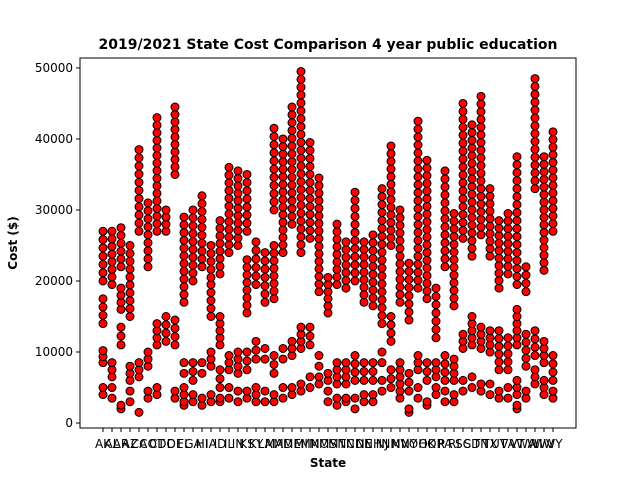  Describe the element at coordinates (211, 444) in the screenshot. I see `x-tick-label-ia: IA` at that location.